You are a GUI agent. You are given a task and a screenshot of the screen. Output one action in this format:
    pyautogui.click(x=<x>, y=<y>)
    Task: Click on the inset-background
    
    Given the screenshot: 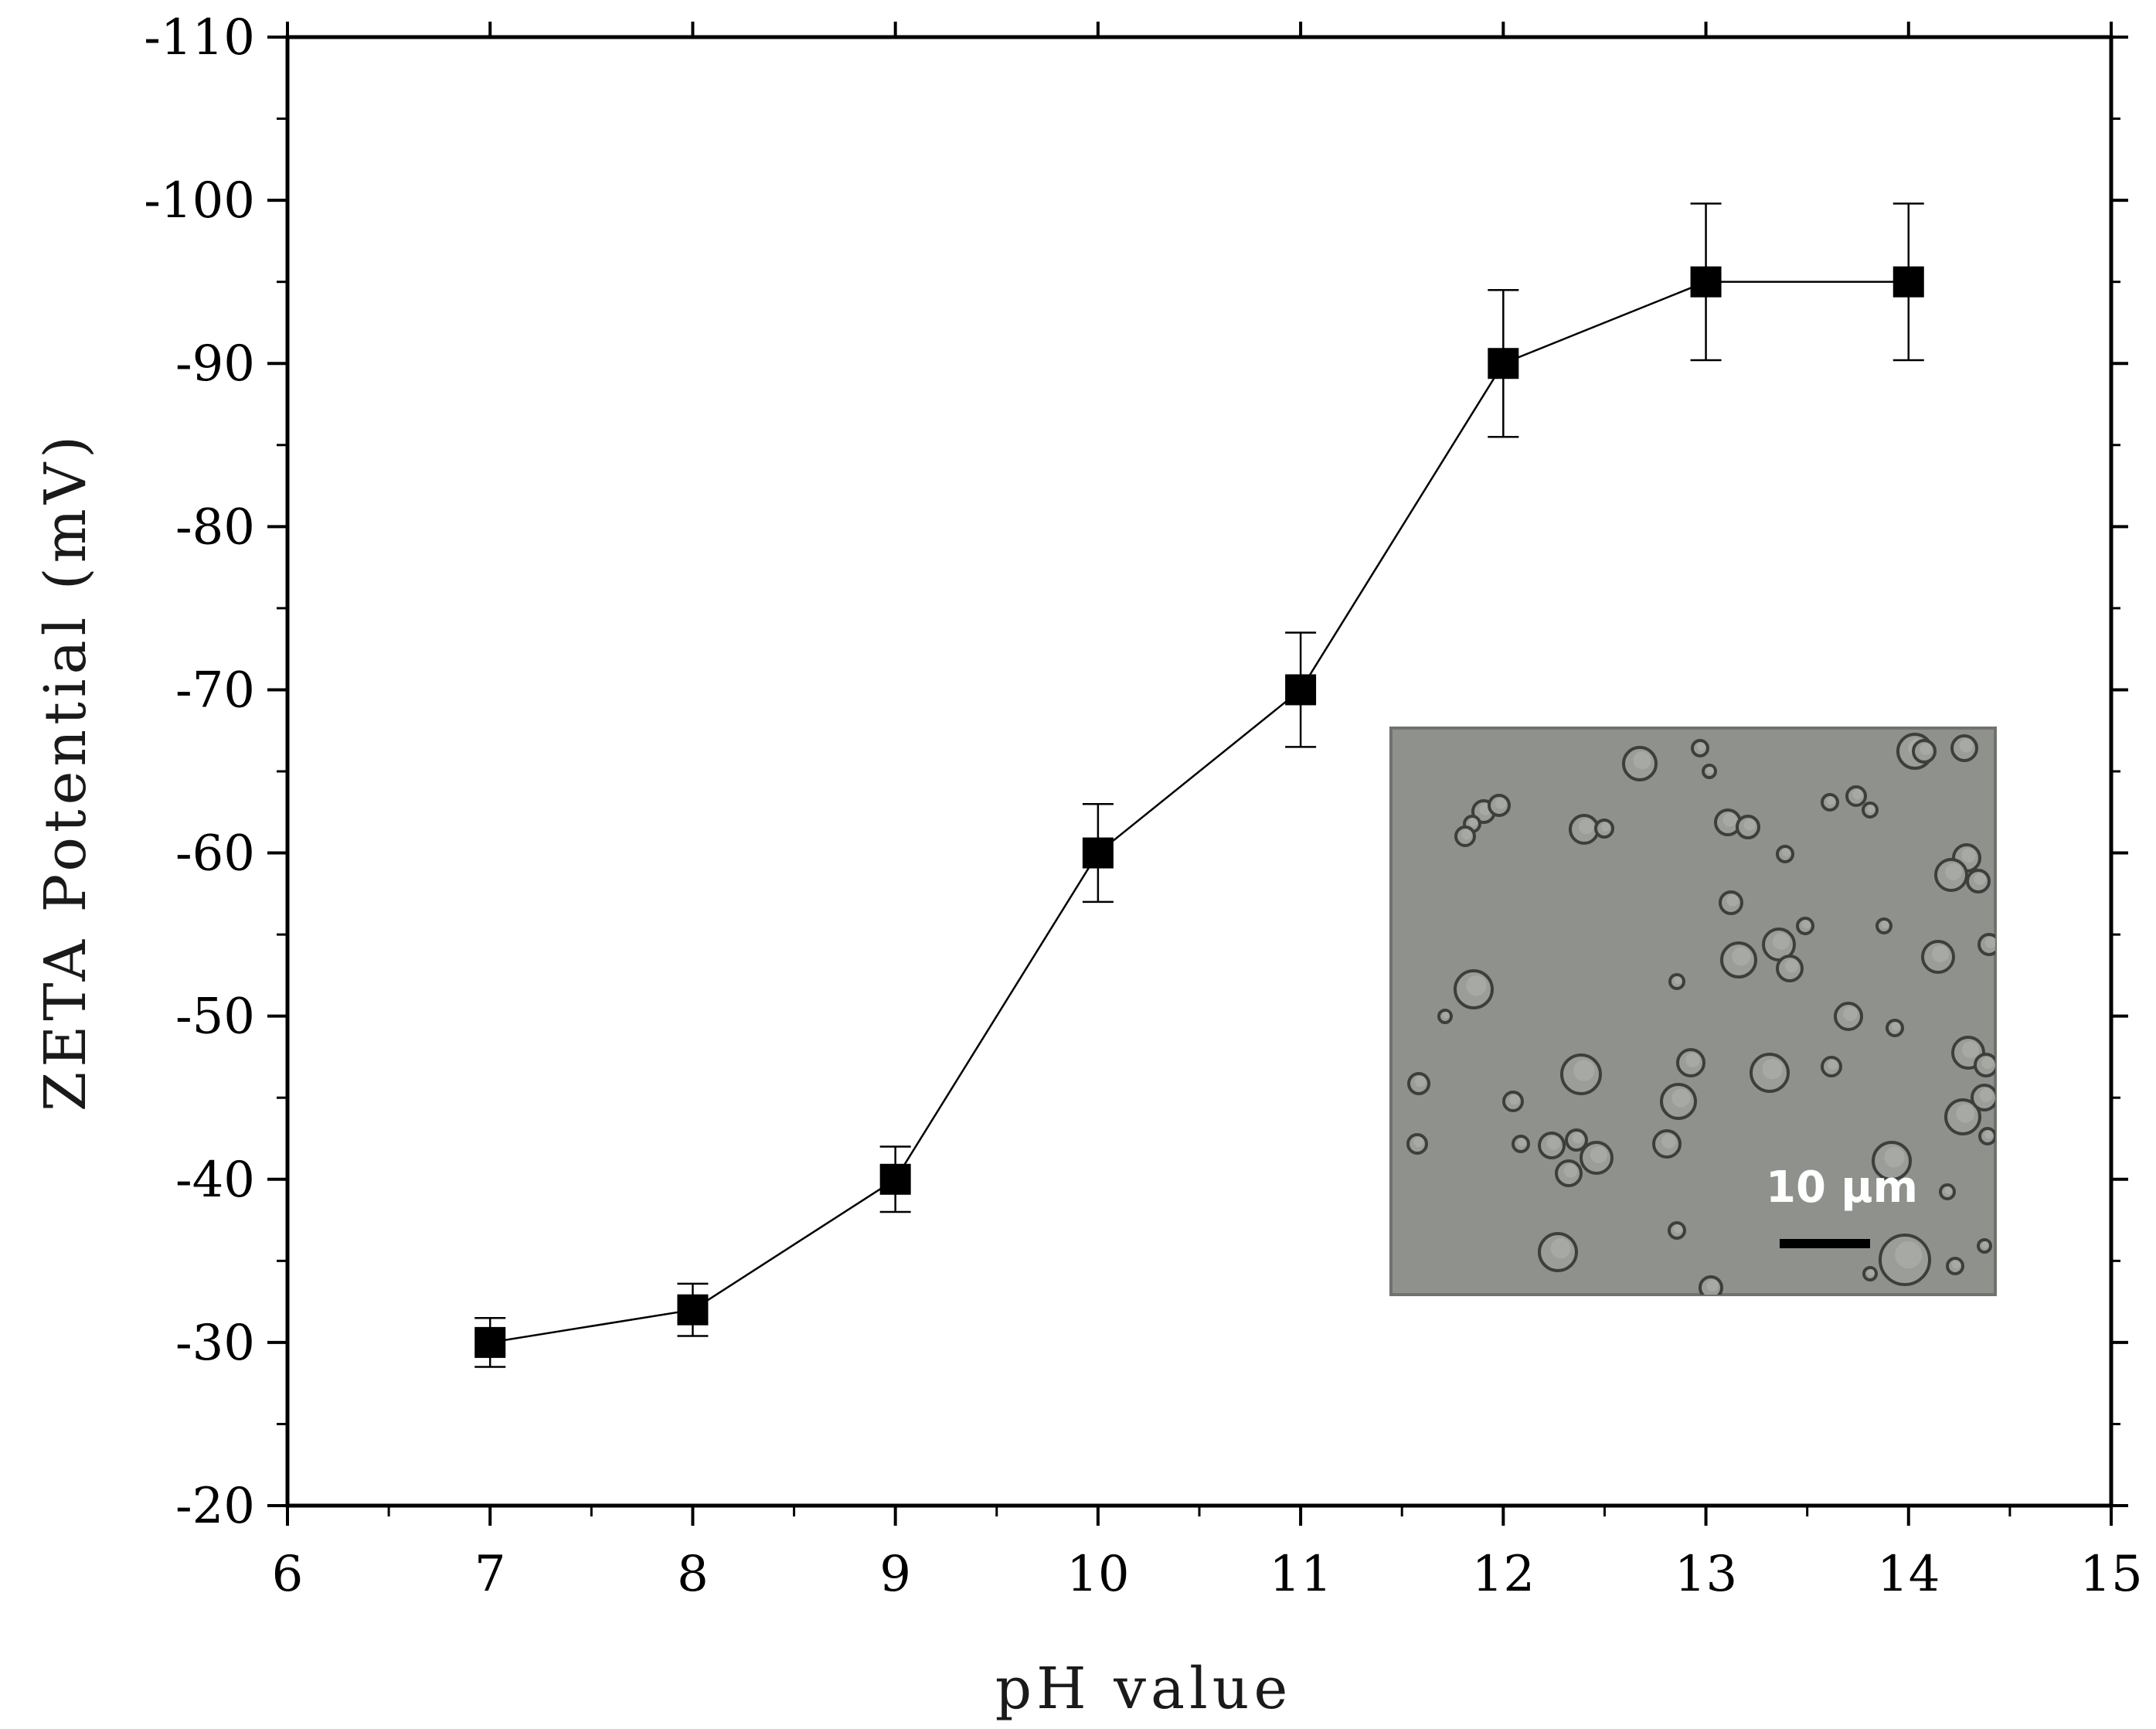 What is the action you would take?
    pyautogui.click(x=1693, y=1011)
    